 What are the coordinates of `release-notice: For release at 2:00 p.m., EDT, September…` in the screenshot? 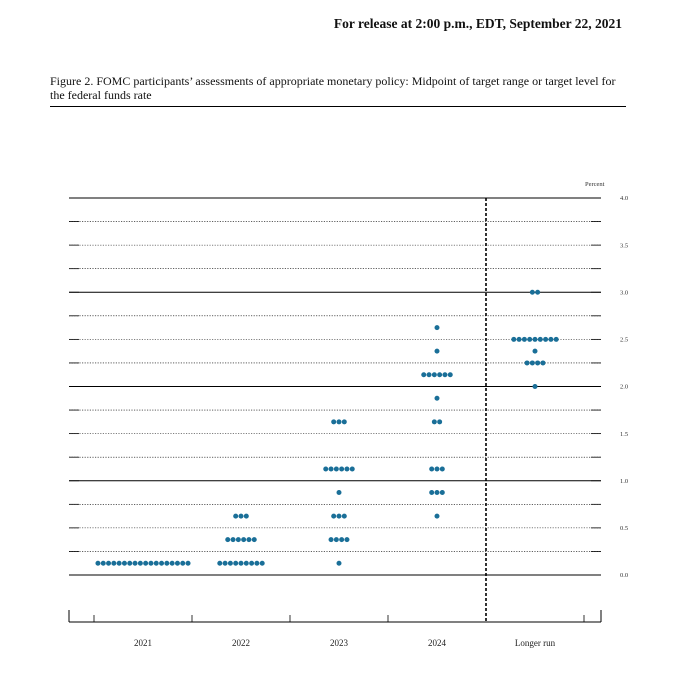 It's located at (477, 23).